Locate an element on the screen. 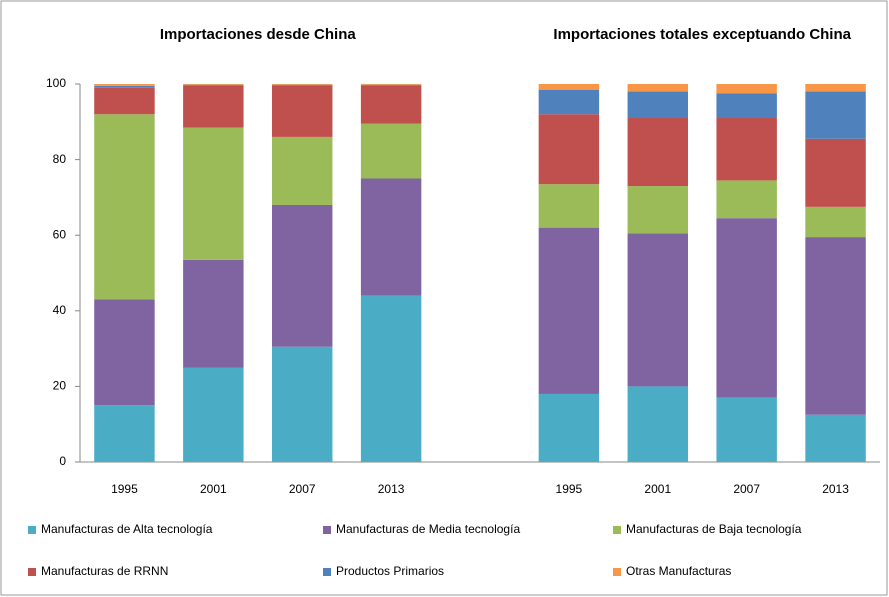  group-title: Importaciones desde China is located at coordinates (257, 34).